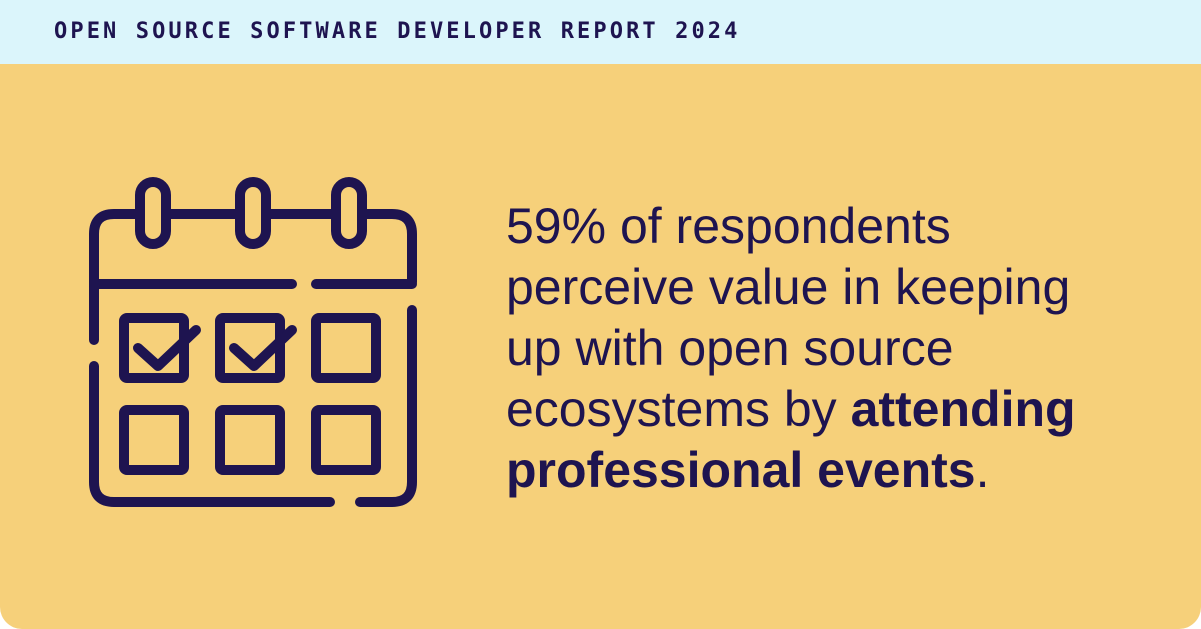 The width and height of the screenshot is (1201, 629). What do you see at coordinates (730, 348) in the screenshot?
I see `statement-line-3: up with open source` at bounding box center [730, 348].